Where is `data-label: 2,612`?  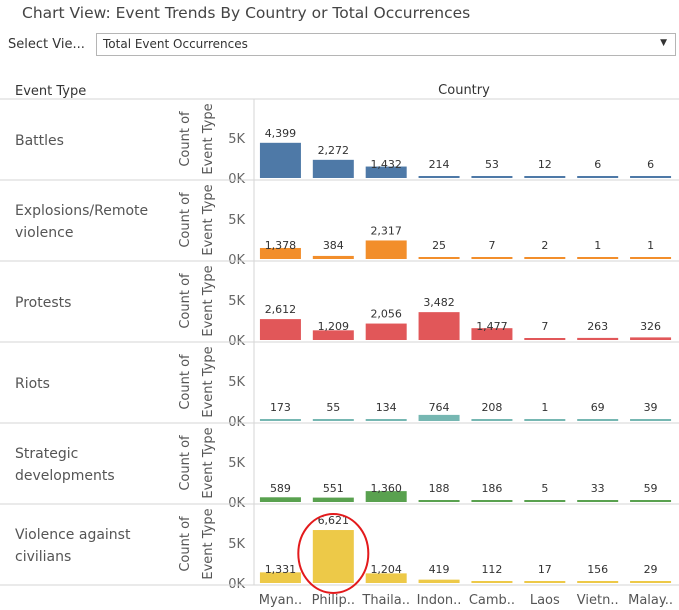 data-label: 2,612 is located at coordinates (281, 309).